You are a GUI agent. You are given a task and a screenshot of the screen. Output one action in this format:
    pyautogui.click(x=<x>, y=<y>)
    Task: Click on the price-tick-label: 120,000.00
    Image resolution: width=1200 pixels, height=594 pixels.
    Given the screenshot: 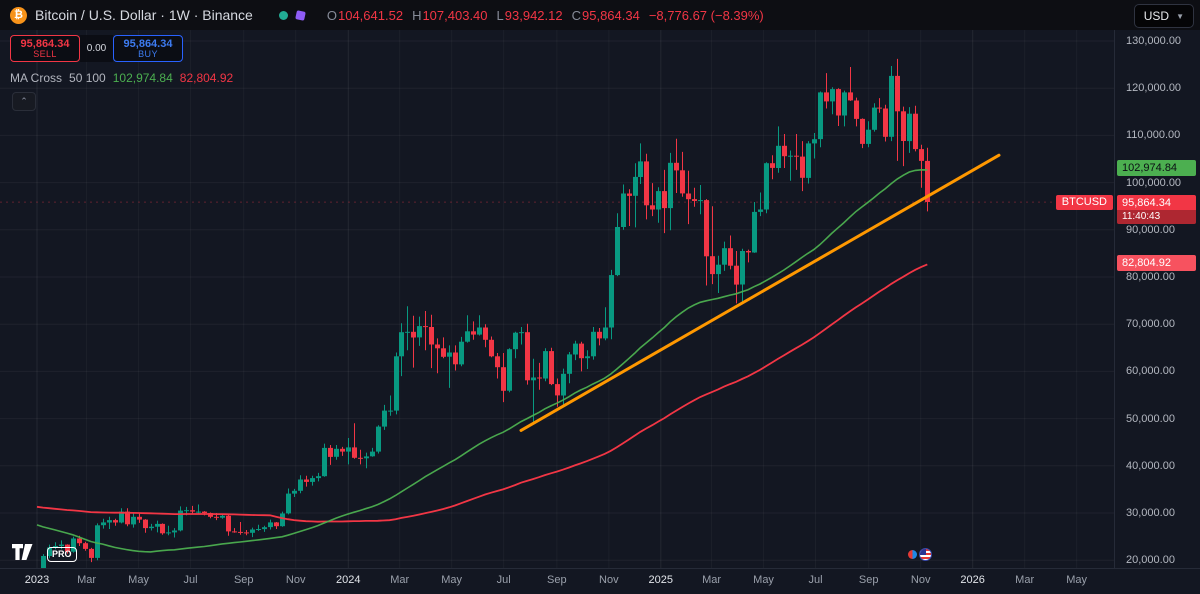 What is the action you would take?
    pyautogui.click(x=1154, y=88)
    